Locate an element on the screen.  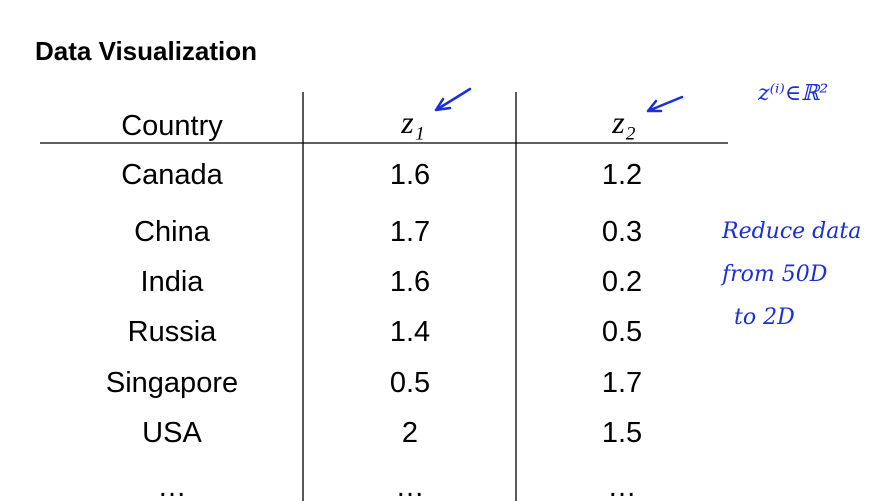
table-cell: Canada is located at coordinates (172, 175).